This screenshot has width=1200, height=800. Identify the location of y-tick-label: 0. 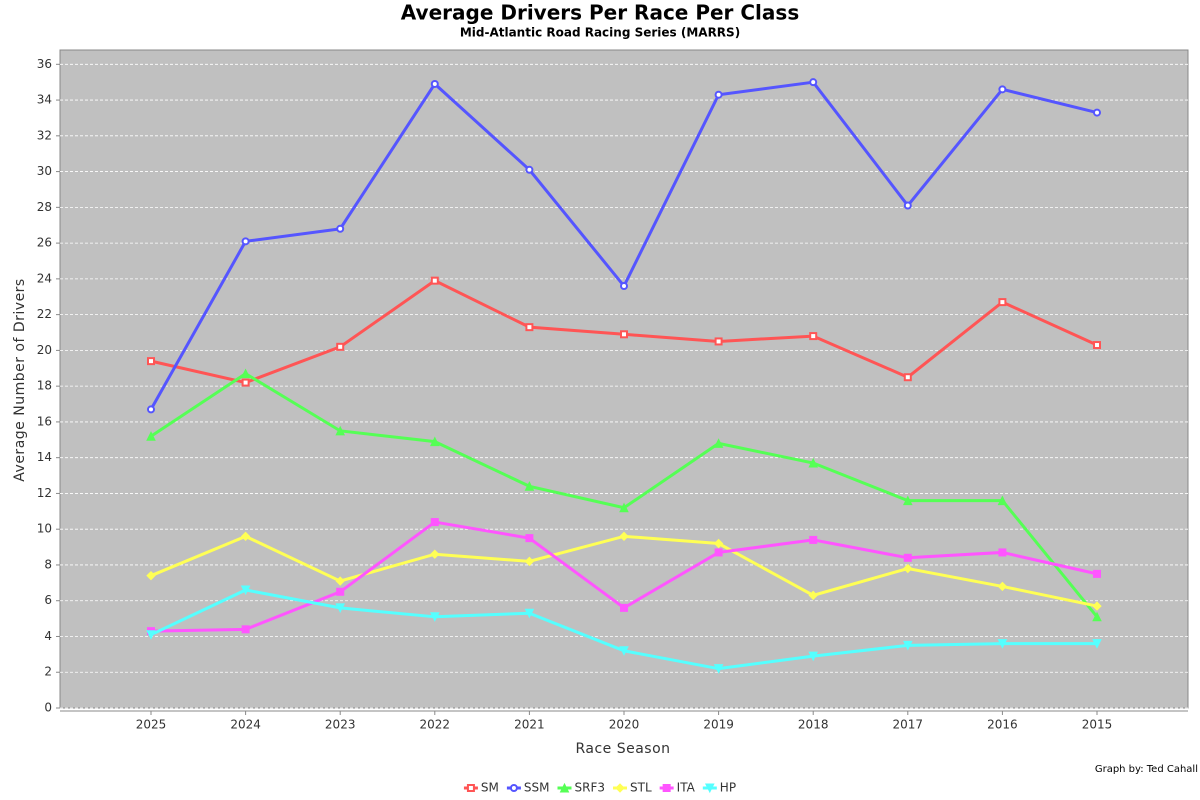
(48, 708).